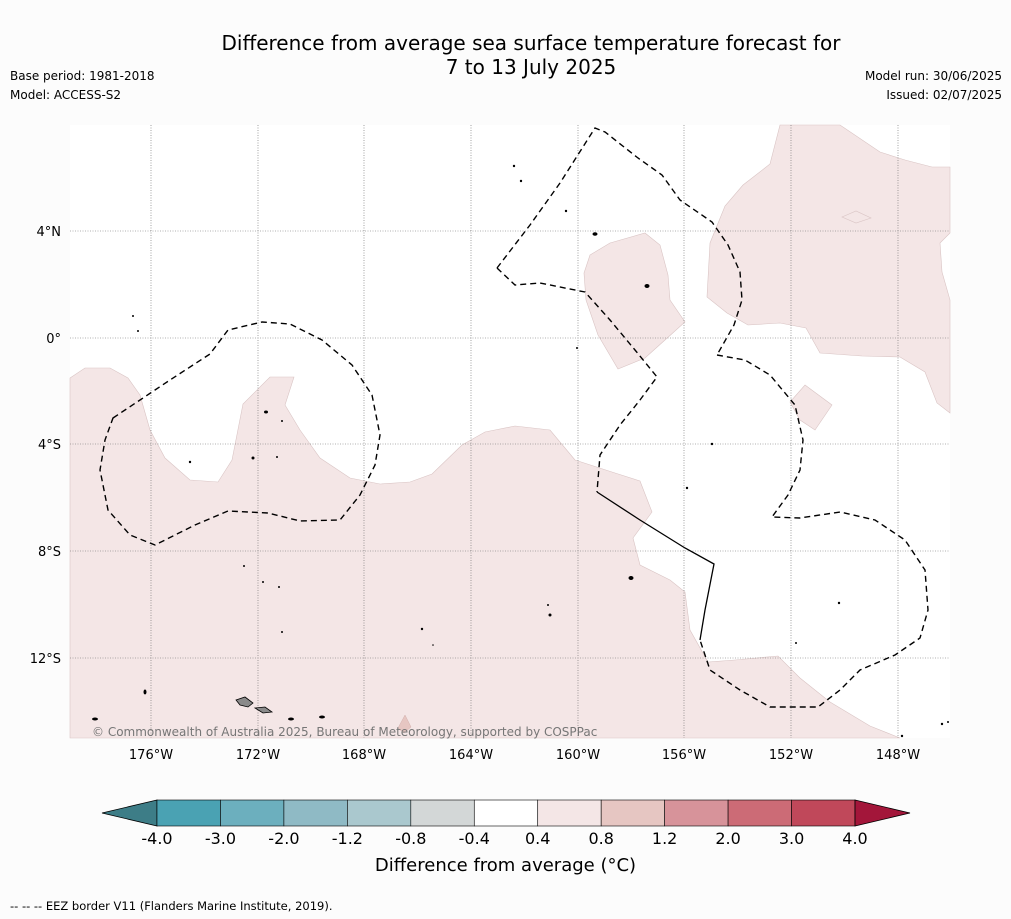  I want to click on lon-label: 160°W, so click(578, 755).